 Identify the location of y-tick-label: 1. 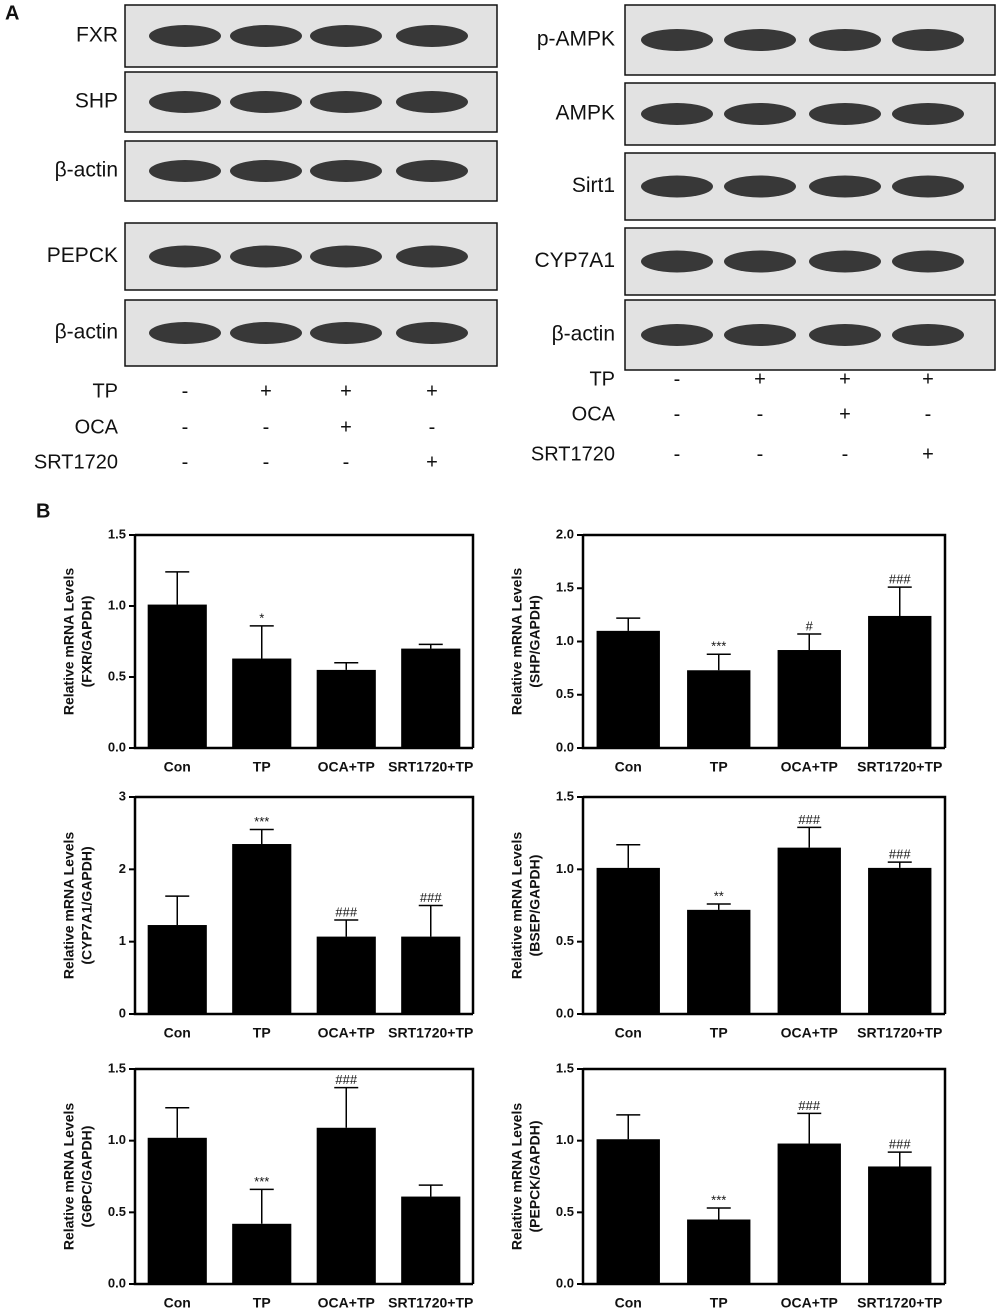
(122, 940).